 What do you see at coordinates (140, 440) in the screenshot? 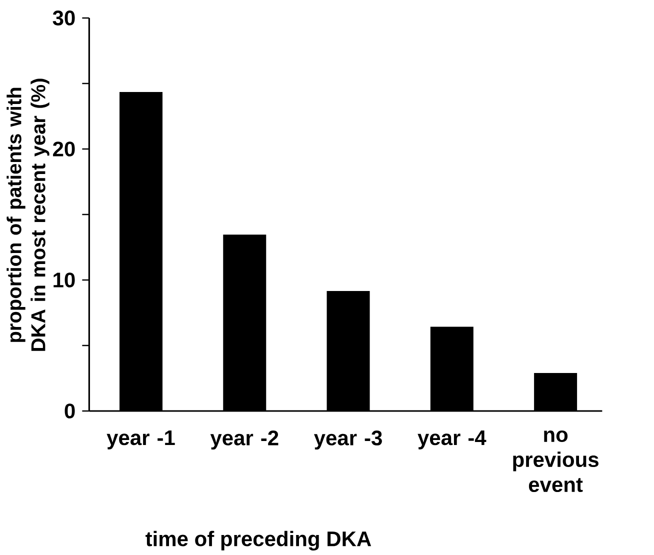
I see `x-tick-label: year -1` at bounding box center [140, 440].